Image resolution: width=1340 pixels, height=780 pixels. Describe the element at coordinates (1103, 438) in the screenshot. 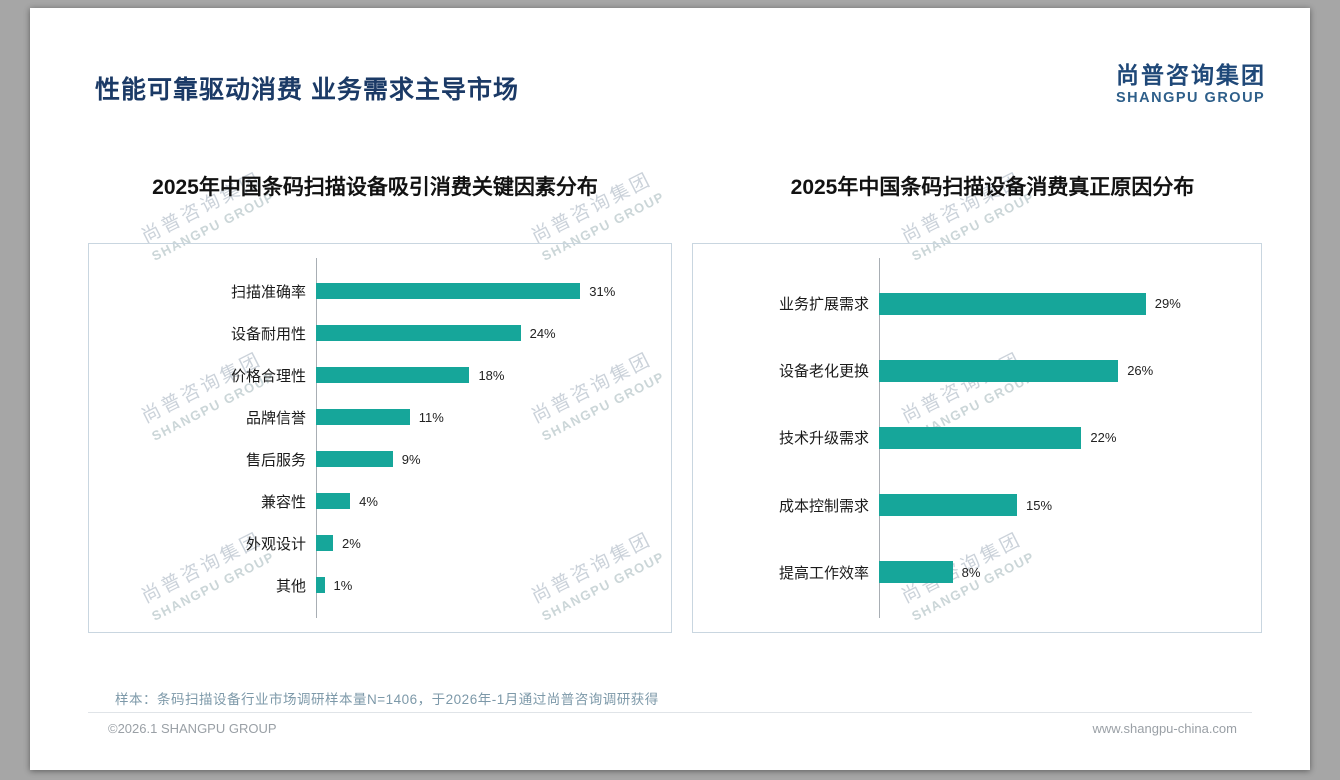

I see `value-label: 22%` at that location.